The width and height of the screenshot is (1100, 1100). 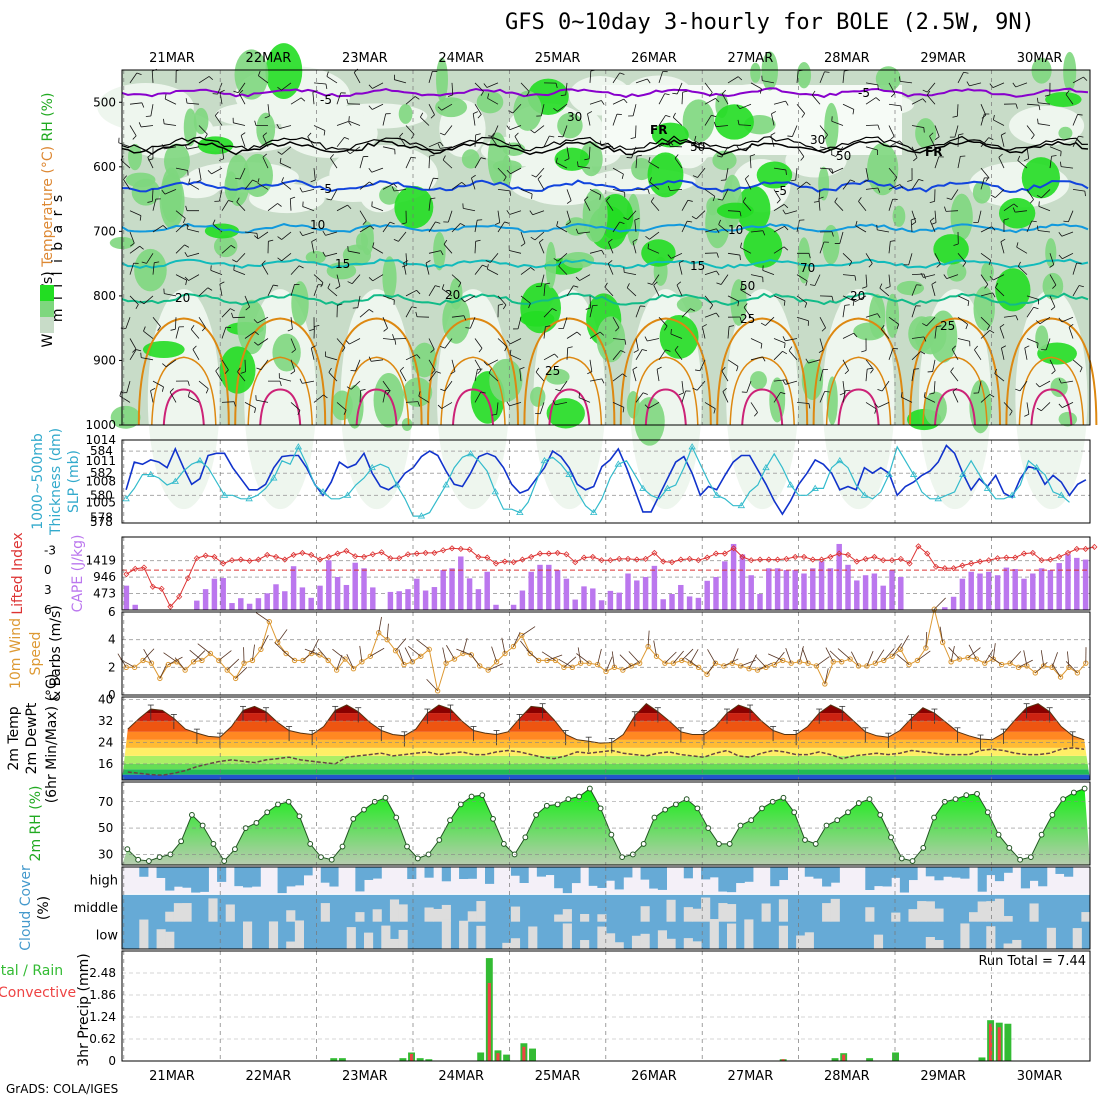 I want to click on rh-legend-swatch-high, so click(x=47, y=293).